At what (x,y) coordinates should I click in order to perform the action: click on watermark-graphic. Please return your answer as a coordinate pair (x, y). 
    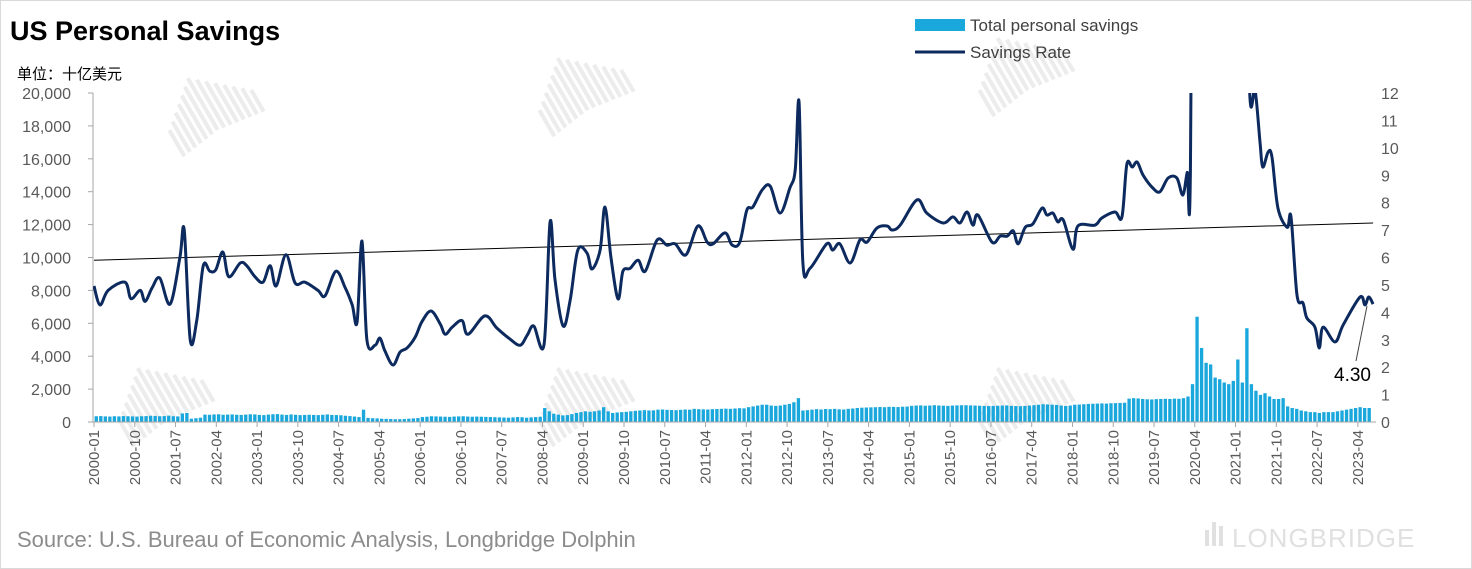
    Looking at the image, I should click on (216, 117).